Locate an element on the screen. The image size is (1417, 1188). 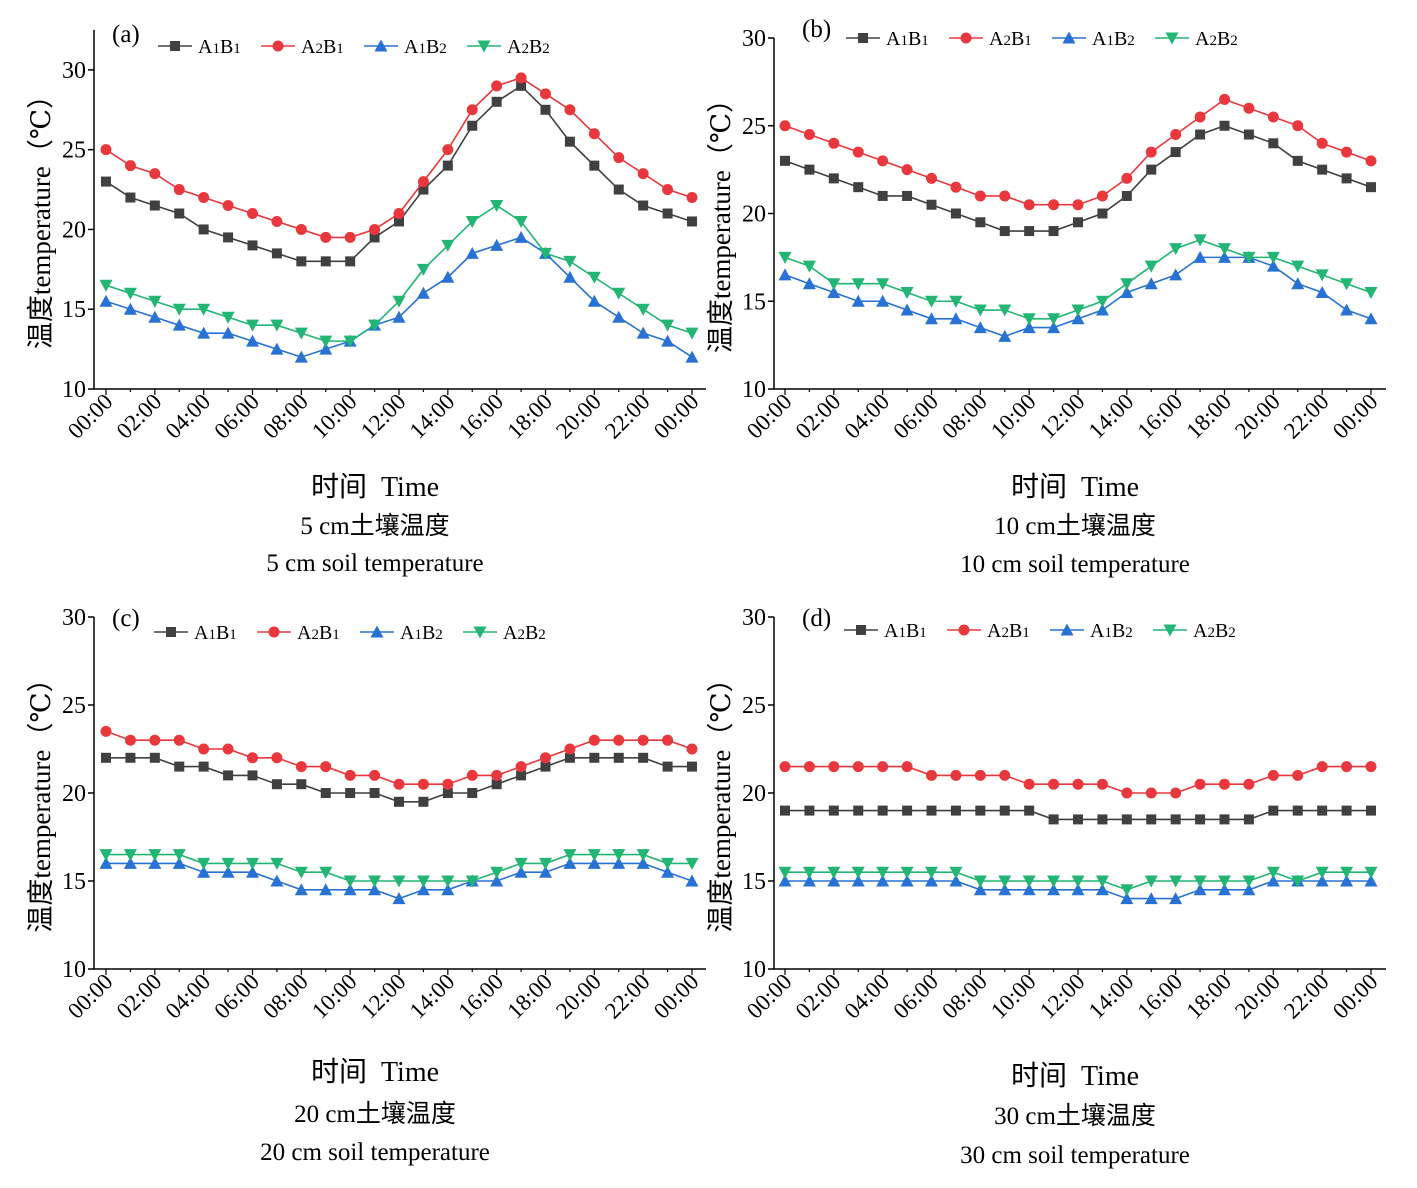
x-tick-label: 22:00 is located at coordinates (1306, 996).